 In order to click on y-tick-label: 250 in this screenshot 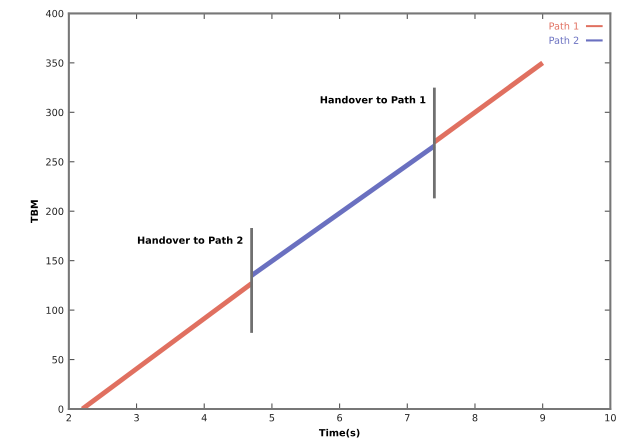, I will do `click(55, 162)`.